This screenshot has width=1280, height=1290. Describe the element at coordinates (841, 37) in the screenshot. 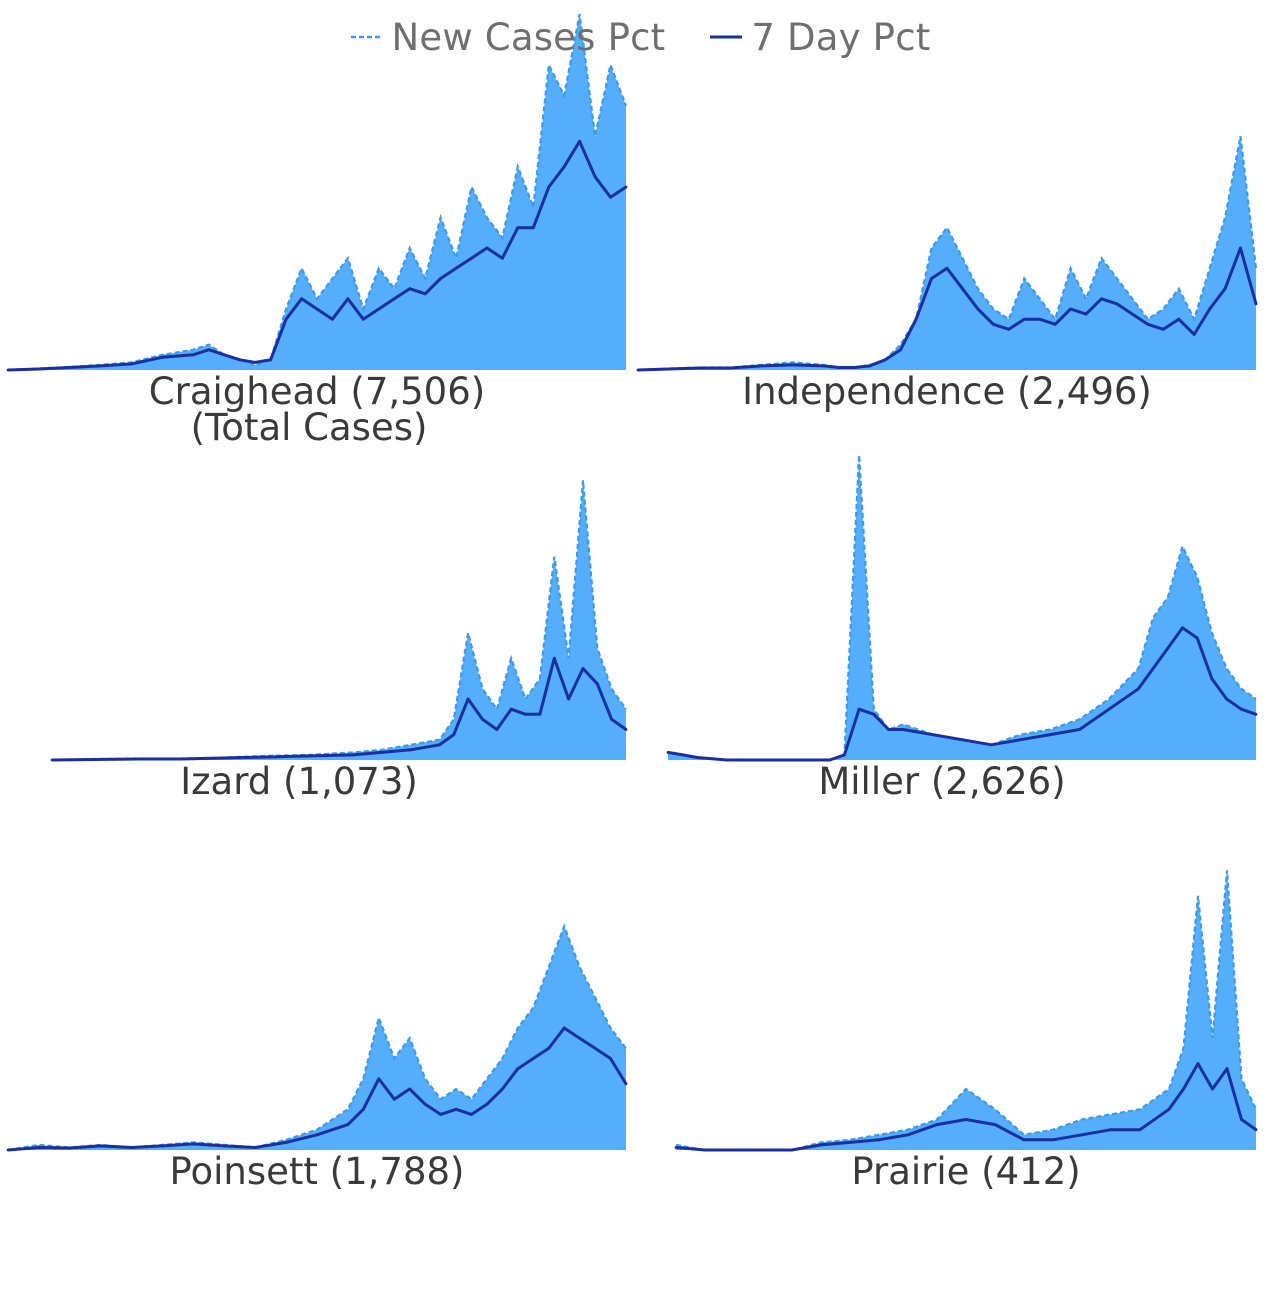

I see `legend-label-seven-day: 7 Day Pct` at that location.